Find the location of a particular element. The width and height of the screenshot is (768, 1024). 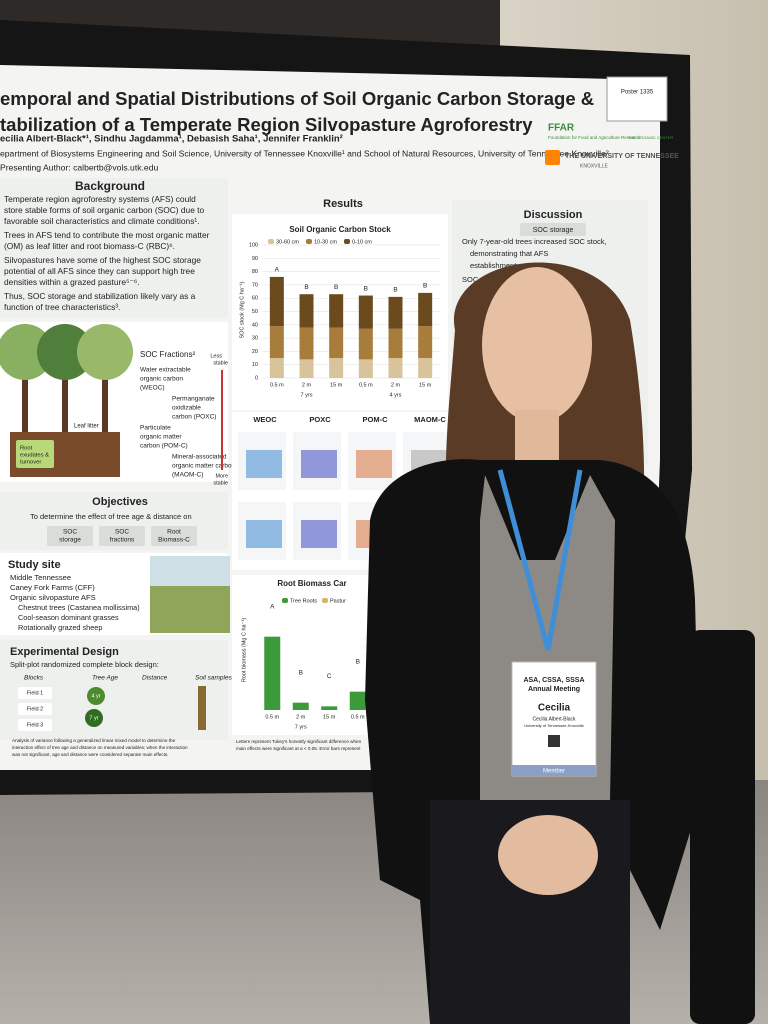

fraction-header: POXC is located at coordinates (320, 419).